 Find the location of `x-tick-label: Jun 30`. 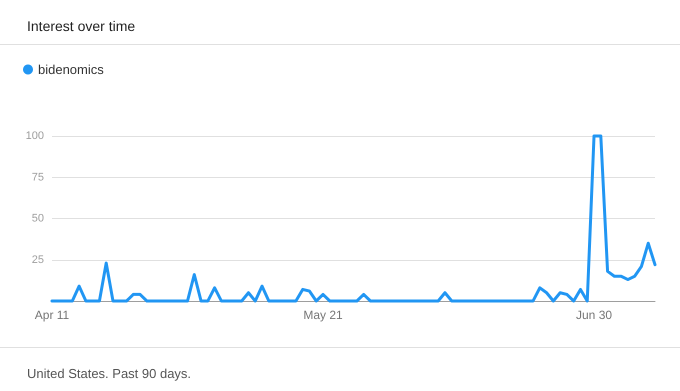

x-tick-label: Jun 30 is located at coordinates (594, 315).